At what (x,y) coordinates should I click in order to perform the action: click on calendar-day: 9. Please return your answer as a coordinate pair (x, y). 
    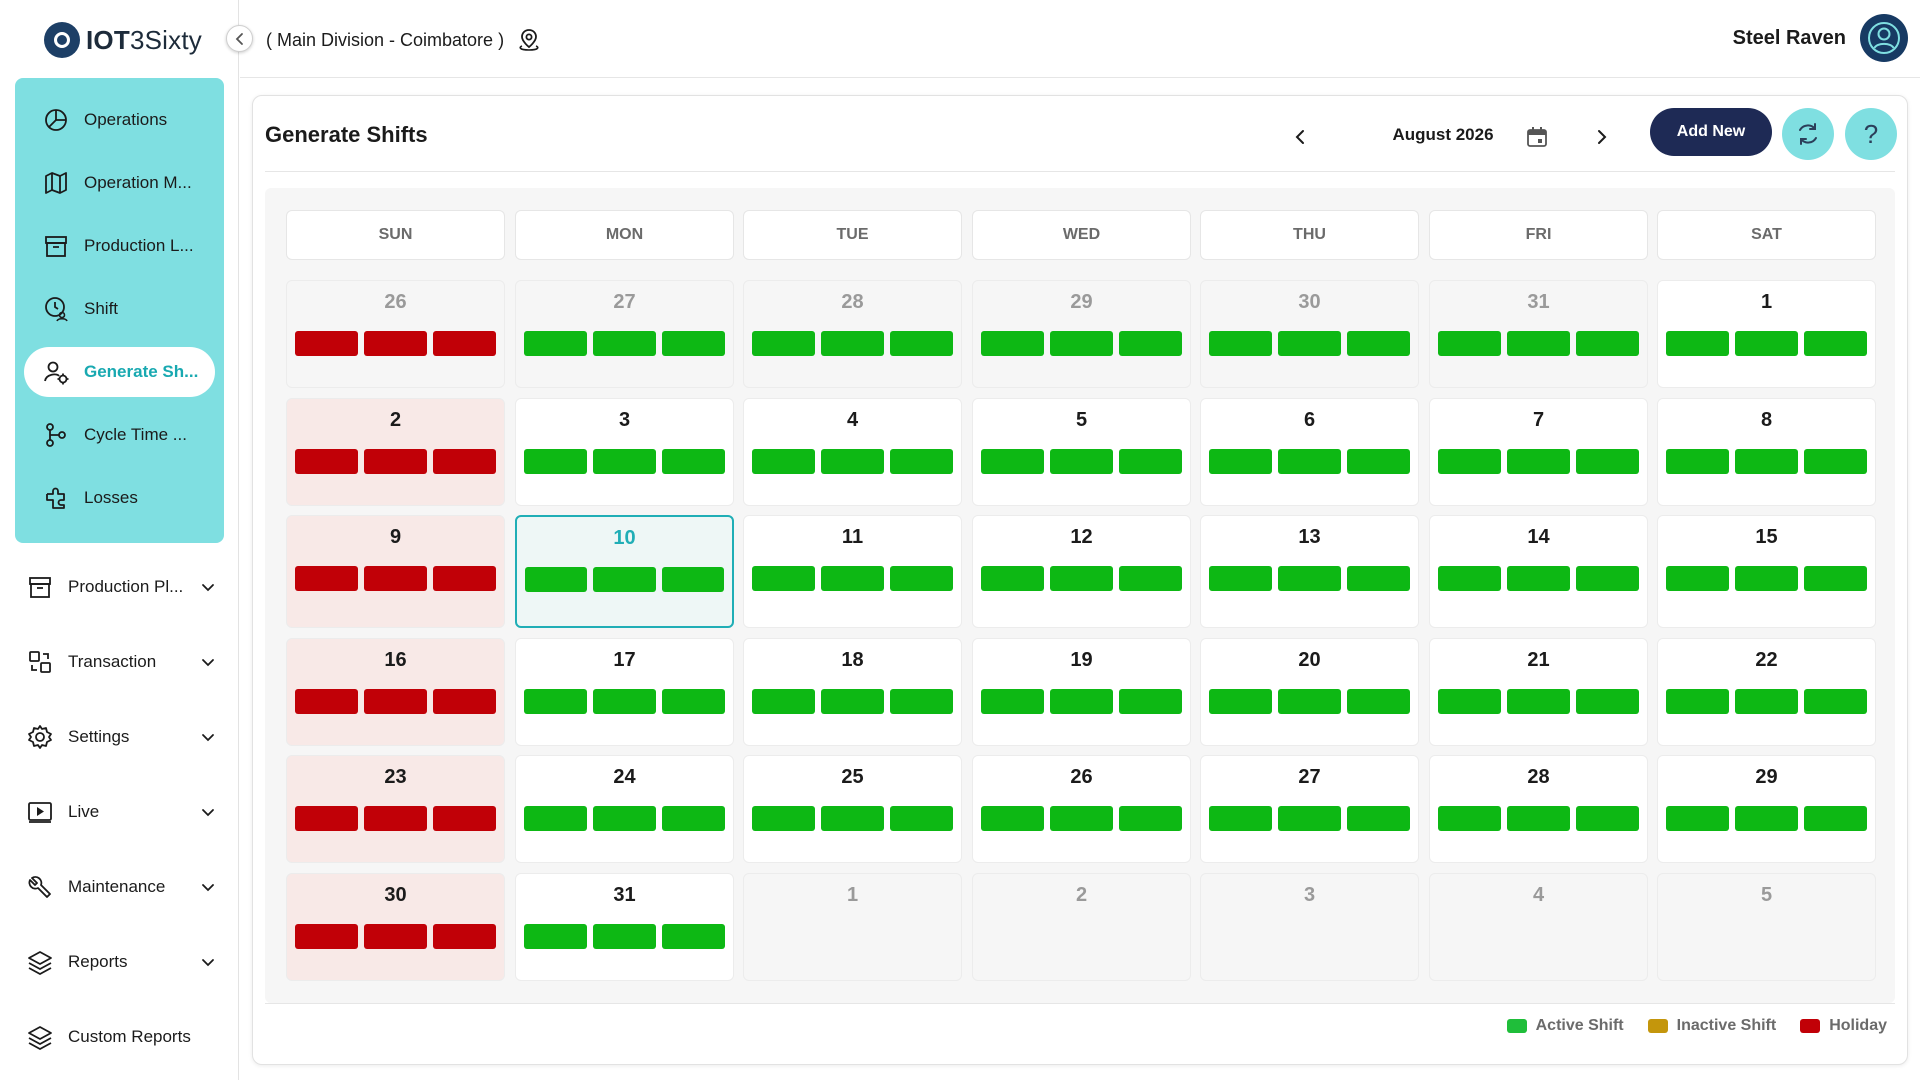
    Looking at the image, I should click on (395, 571).